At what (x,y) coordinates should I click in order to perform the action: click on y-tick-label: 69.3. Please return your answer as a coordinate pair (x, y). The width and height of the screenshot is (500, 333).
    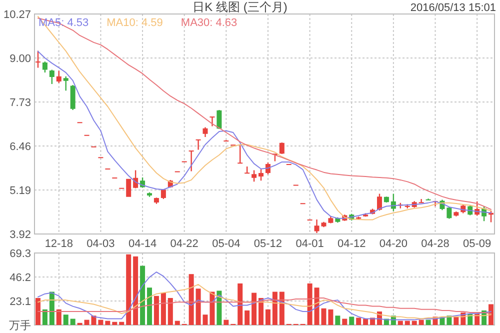
    Looking at the image, I should click on (20, 254).